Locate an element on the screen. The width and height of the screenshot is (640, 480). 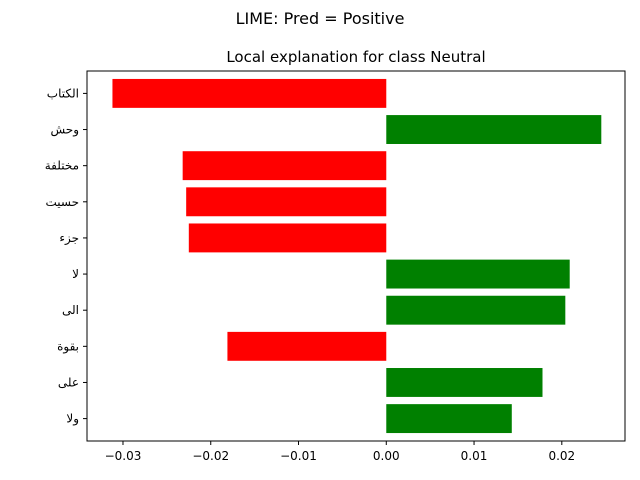
x-tick-label: −0.01 is located at coordinates (298, 456).